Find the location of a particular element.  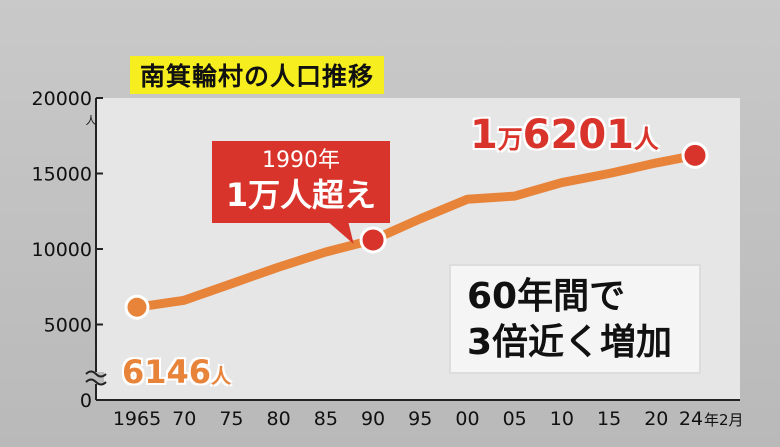

x-tick-label: 10 is located at coordinates (562, 419).